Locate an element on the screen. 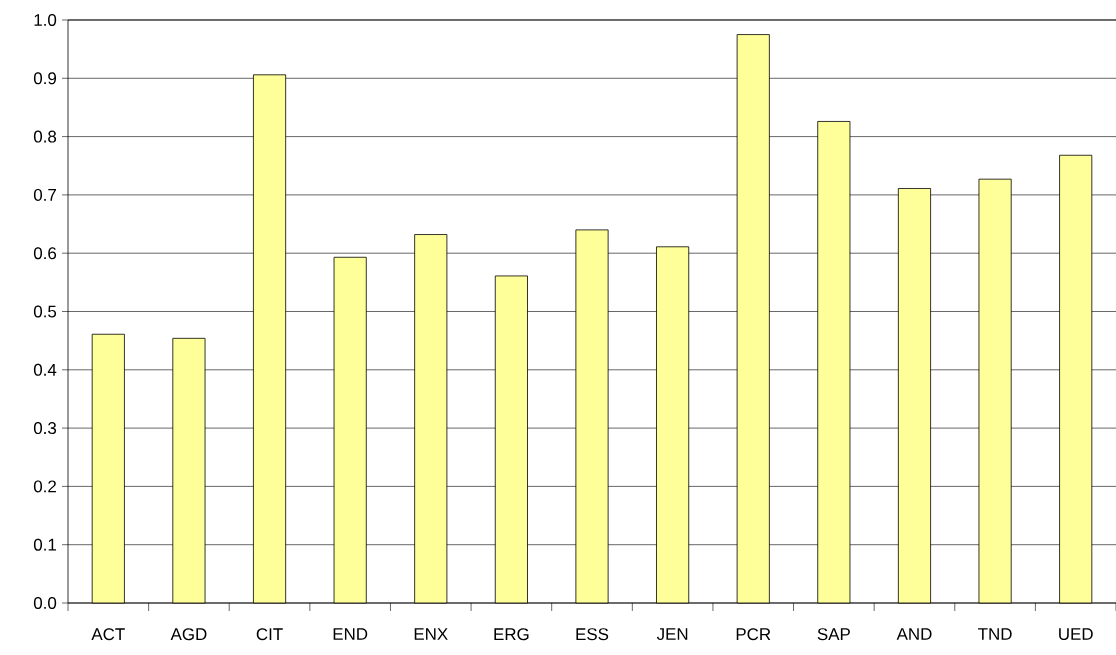  y-tick-label: 0.9 is located at coordinates (45, 78).